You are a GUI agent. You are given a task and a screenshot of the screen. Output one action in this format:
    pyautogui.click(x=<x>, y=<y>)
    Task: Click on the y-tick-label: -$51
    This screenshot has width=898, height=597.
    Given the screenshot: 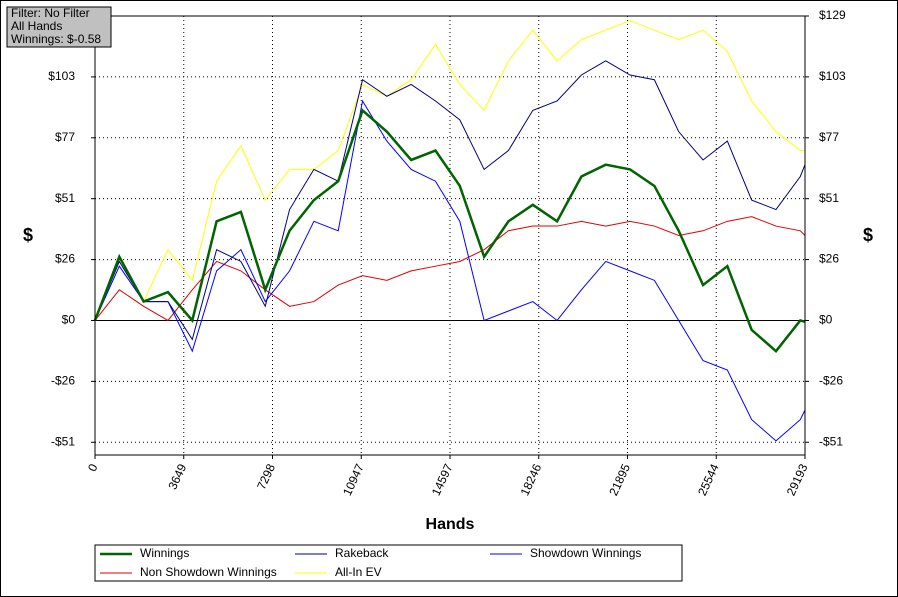 What is the action you would take?
    pyautogui.click(x=63, y=441)
    